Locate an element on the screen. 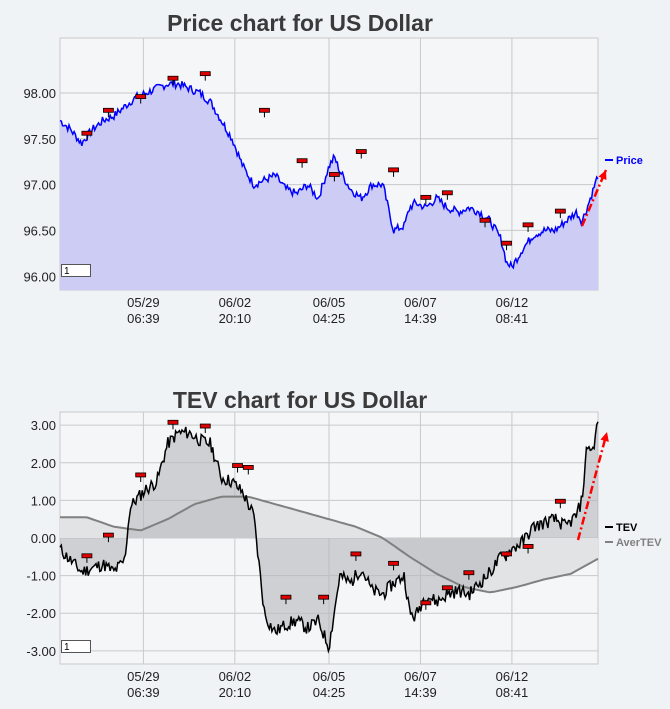 The image size is (670, 709). legend-label: AverTEV is located at coordinates (639, 543).